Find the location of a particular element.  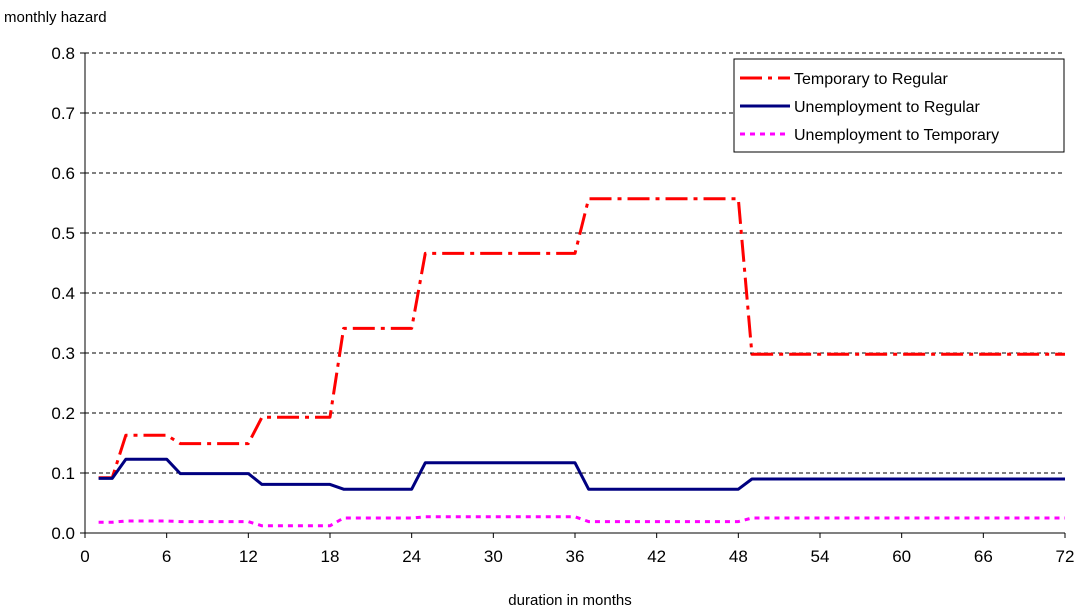

x-tick-label: 42 is located at coordinates (656, 556).